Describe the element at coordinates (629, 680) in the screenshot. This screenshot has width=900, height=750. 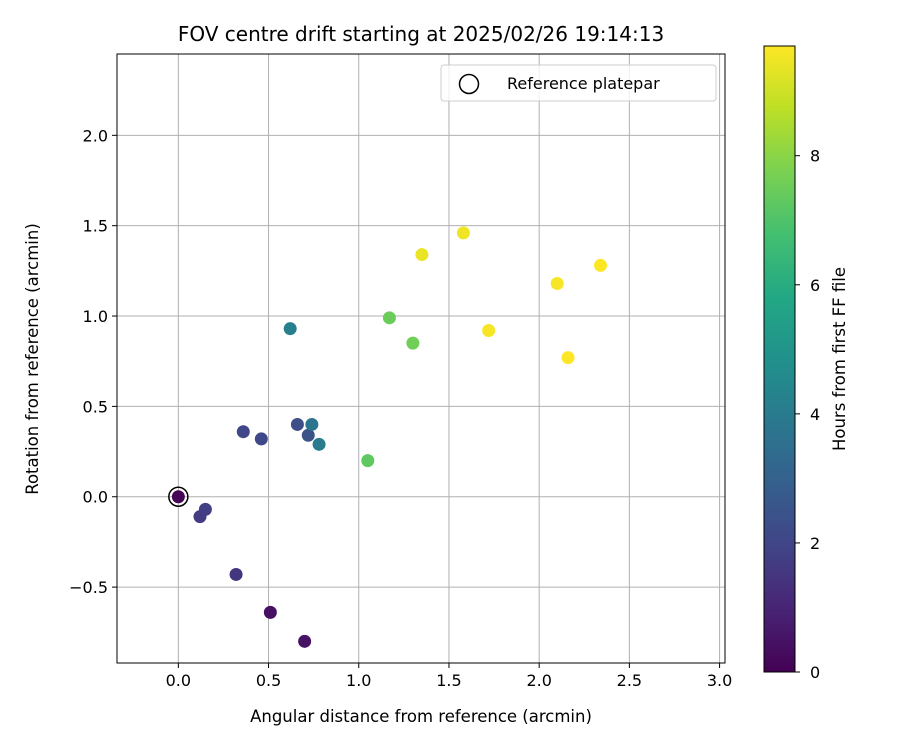
I see `x-tick-label: 2.5` at that location.